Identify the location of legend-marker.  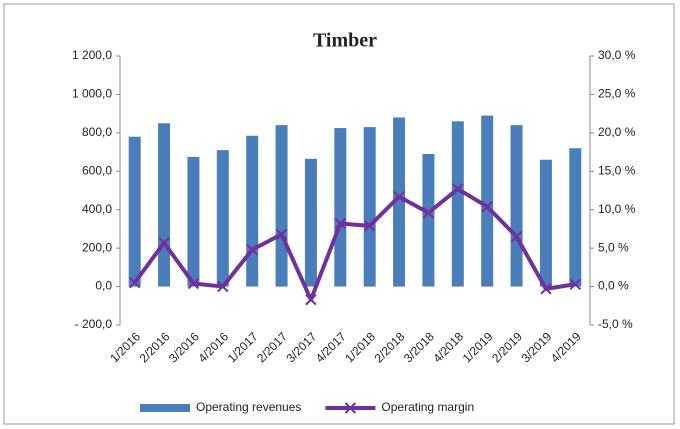
(350, 408).